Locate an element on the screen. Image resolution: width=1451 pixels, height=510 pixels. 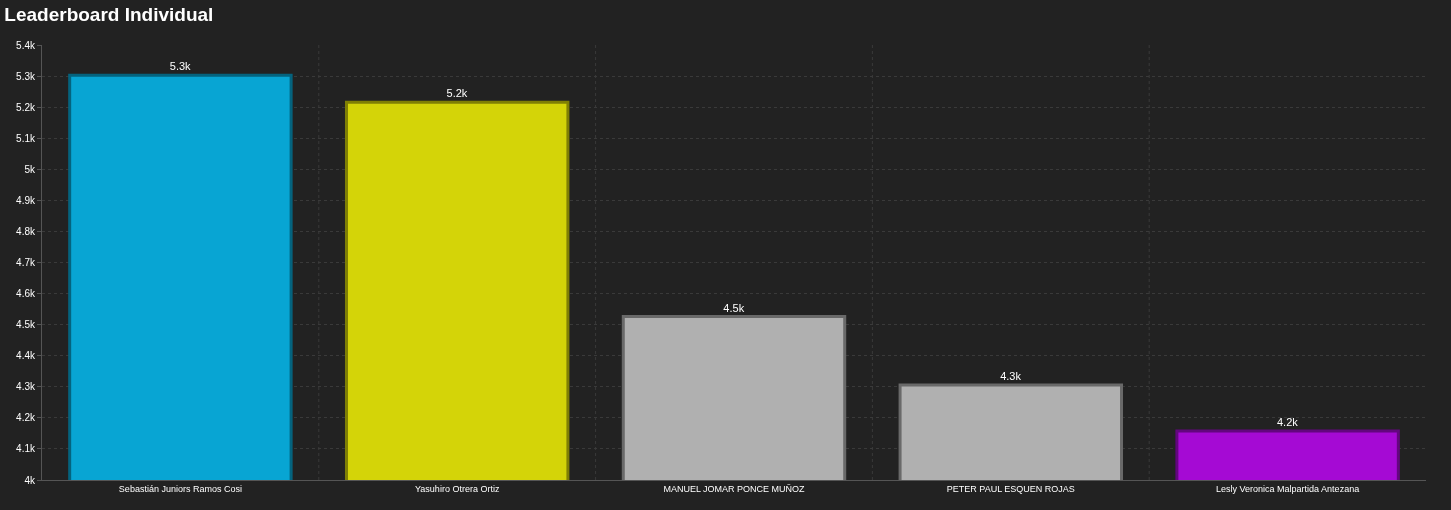
y-tick-label: 4.3k is located at coordinates (26, 387).